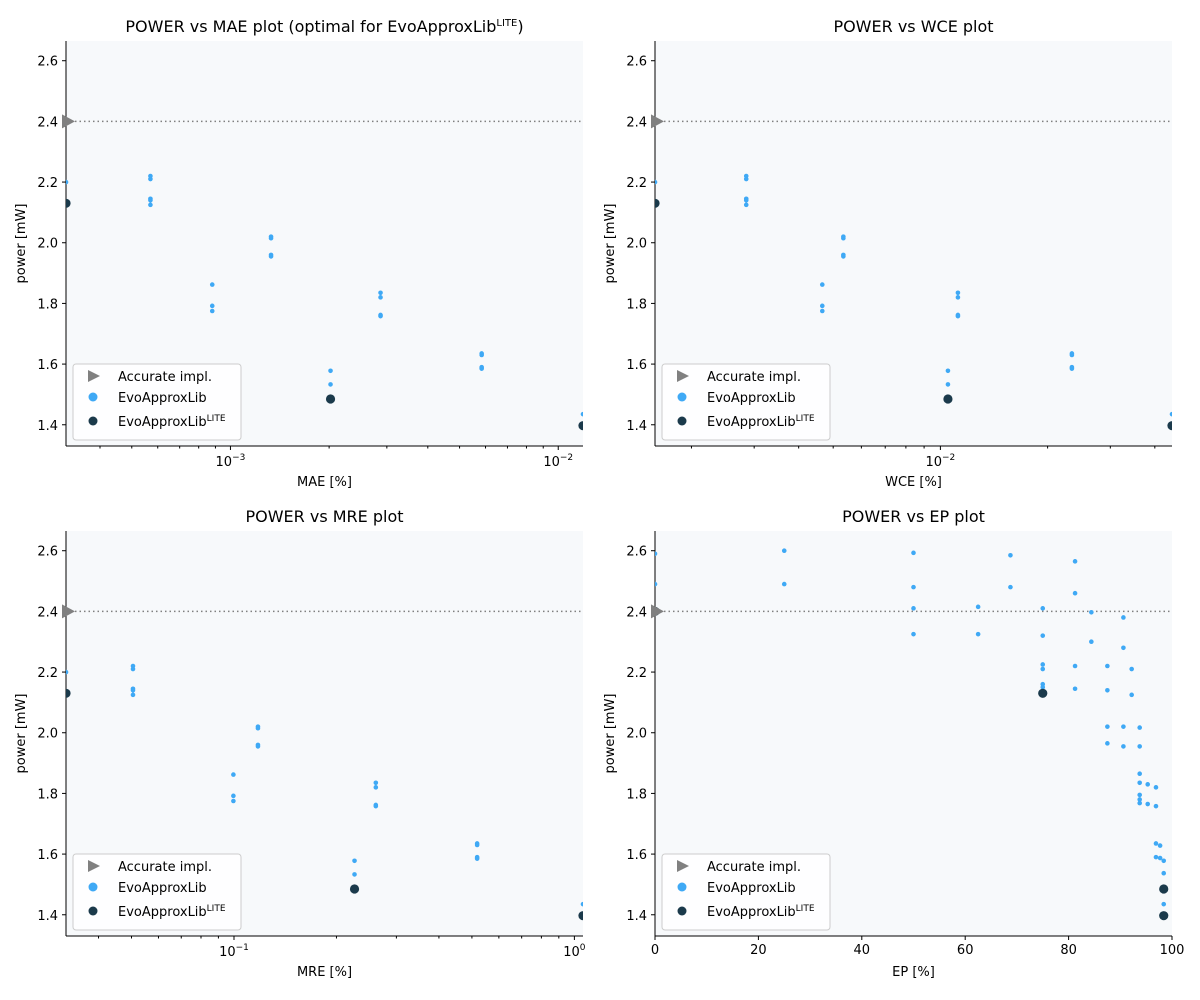 The width and height of the screenshot is (1200, 1000). What do you see at coordinates (68, 121) in the screenshot?
I see `accurate-marker` at bounding box center [68, 121].